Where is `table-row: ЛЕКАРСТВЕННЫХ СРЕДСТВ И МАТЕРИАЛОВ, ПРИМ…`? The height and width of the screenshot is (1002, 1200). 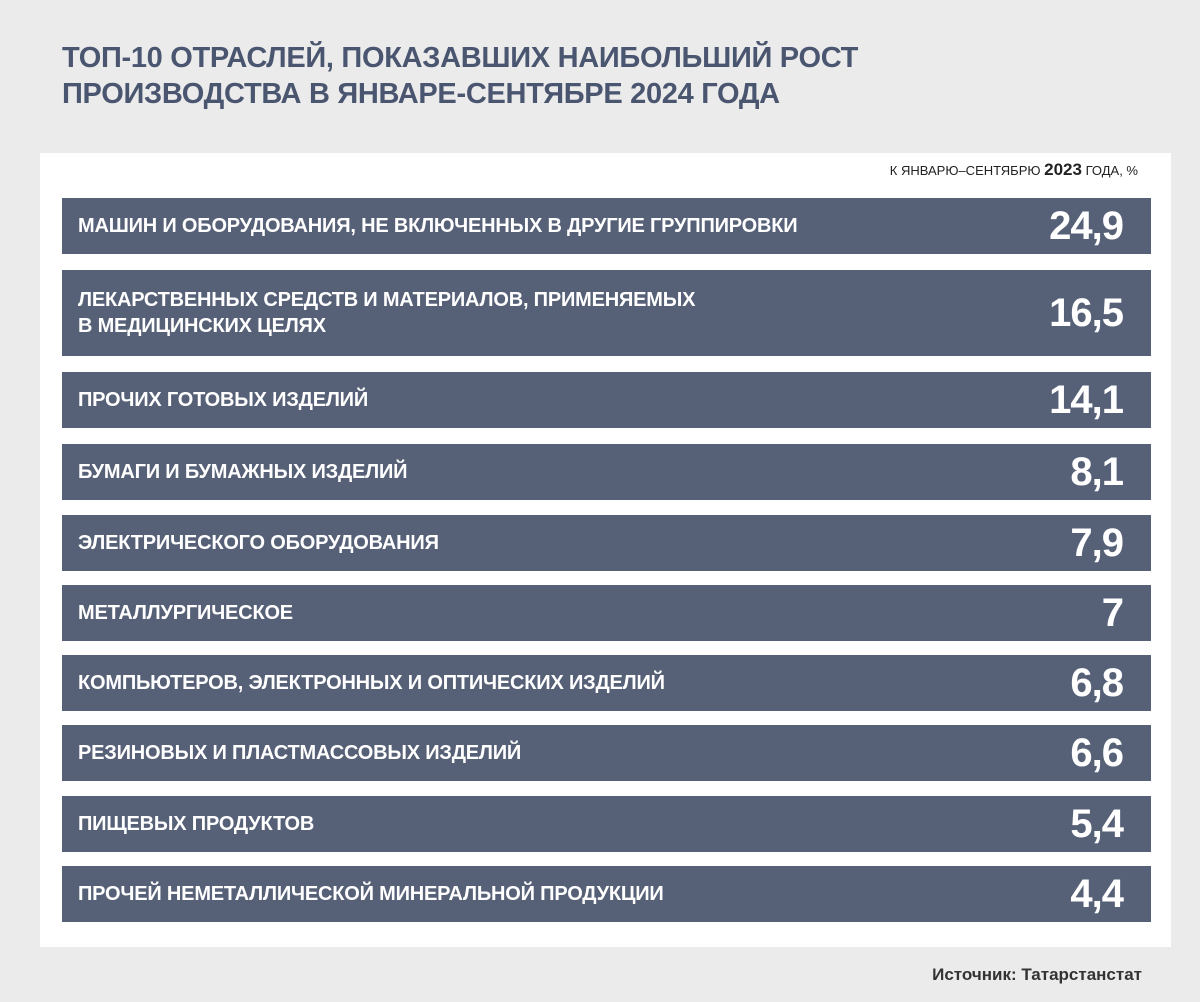
table-row: ЛЕКАРСТВЕННЫХ СРЕДСТВ И МАТЕРИАЛОВ, ПРИМ… is located at coordinates (606, 313).